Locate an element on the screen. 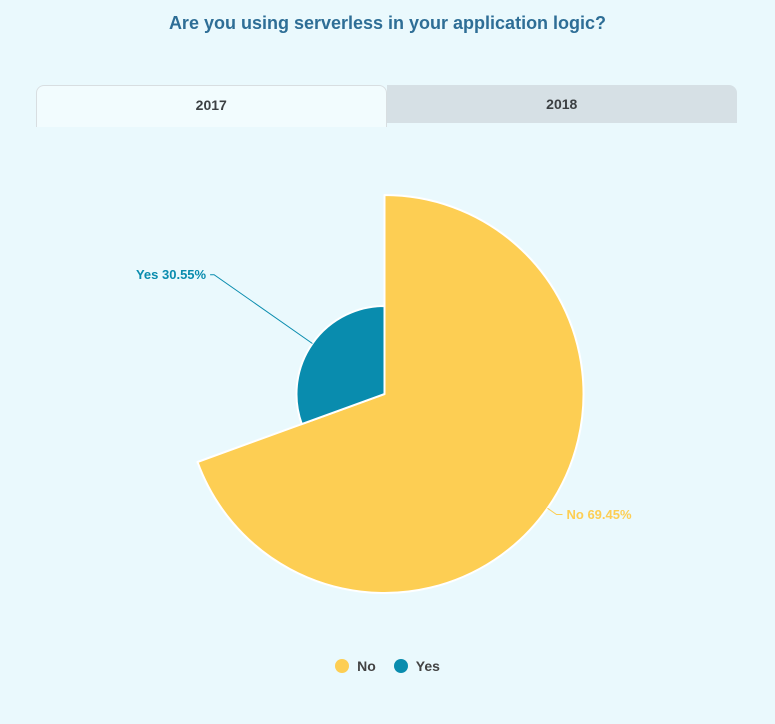 This screenshot has width=775, height=724. pie-label-no: No 69.45% is located at coordinates (599, 514).